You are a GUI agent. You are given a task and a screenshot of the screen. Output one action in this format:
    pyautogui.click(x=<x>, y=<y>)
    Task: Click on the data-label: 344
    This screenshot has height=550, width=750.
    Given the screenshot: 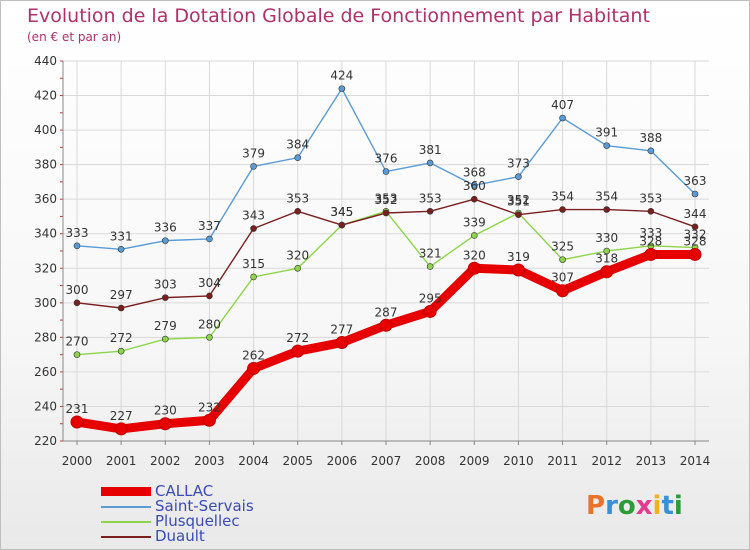 What is the action you would take?
    pyautogui.click(x=695, y=214)
    